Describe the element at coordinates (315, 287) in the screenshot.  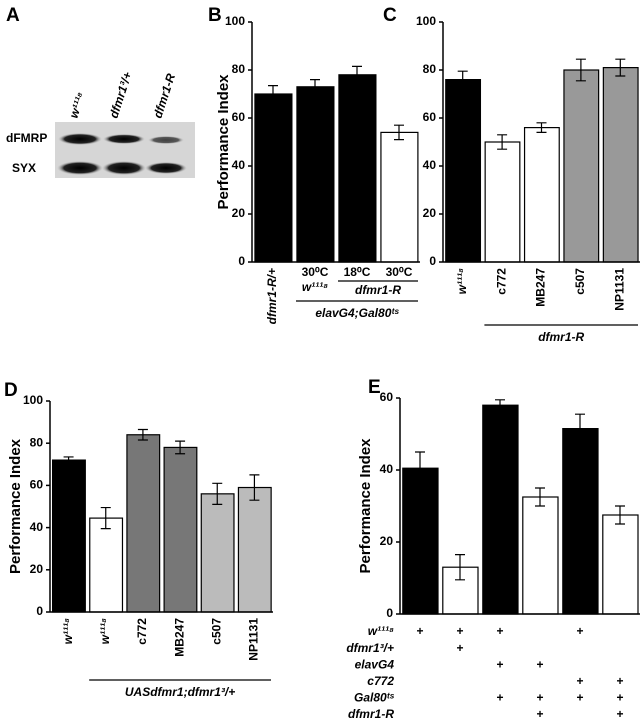
I see `group-label: w¹¹¹⁸` at that location.